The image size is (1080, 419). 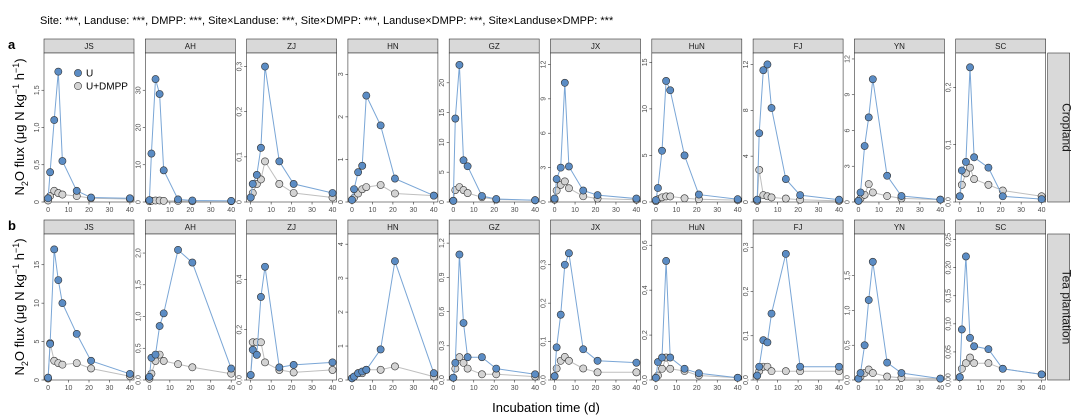 I want to click on y-tick-label: 0,4, so click(x=645, y=290).